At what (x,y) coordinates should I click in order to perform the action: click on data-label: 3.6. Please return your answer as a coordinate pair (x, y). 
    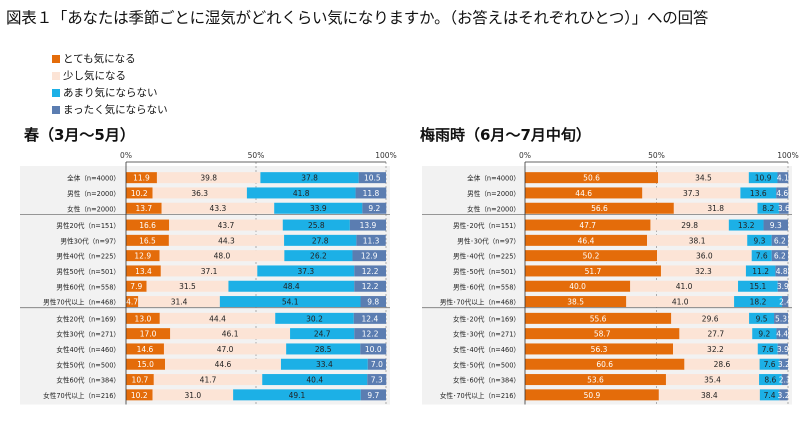
    Looking at the image, I should click on (784, 208).